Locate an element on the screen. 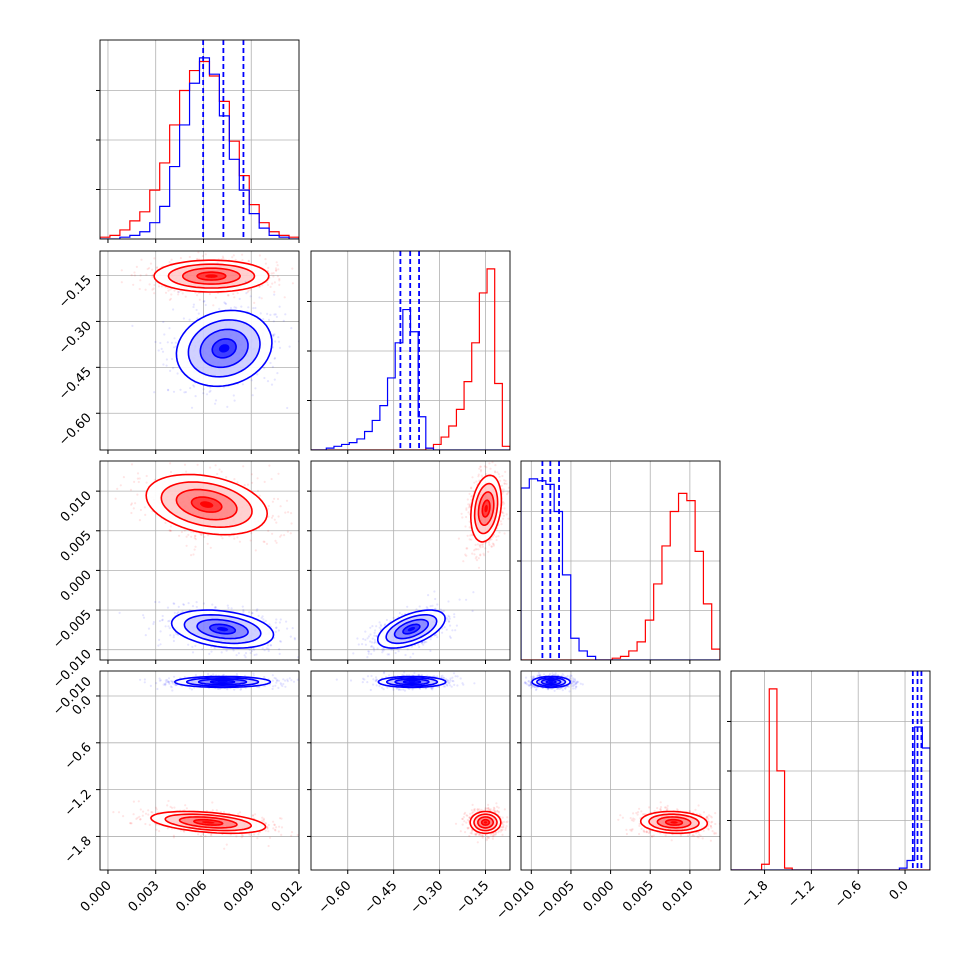 This screenshot has height=970, width=970. density-fill-series-a is located at coordinates (486, 508).